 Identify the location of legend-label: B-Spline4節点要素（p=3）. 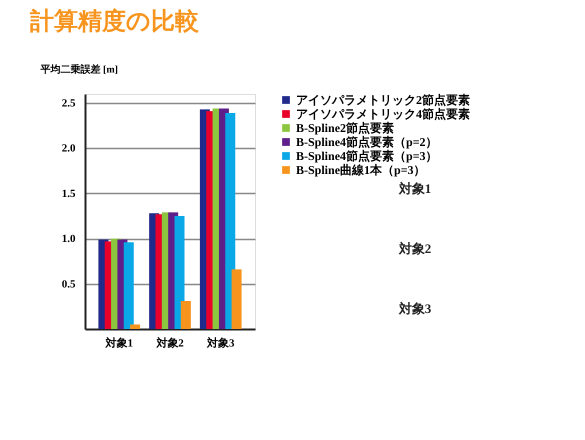
(367, 156).